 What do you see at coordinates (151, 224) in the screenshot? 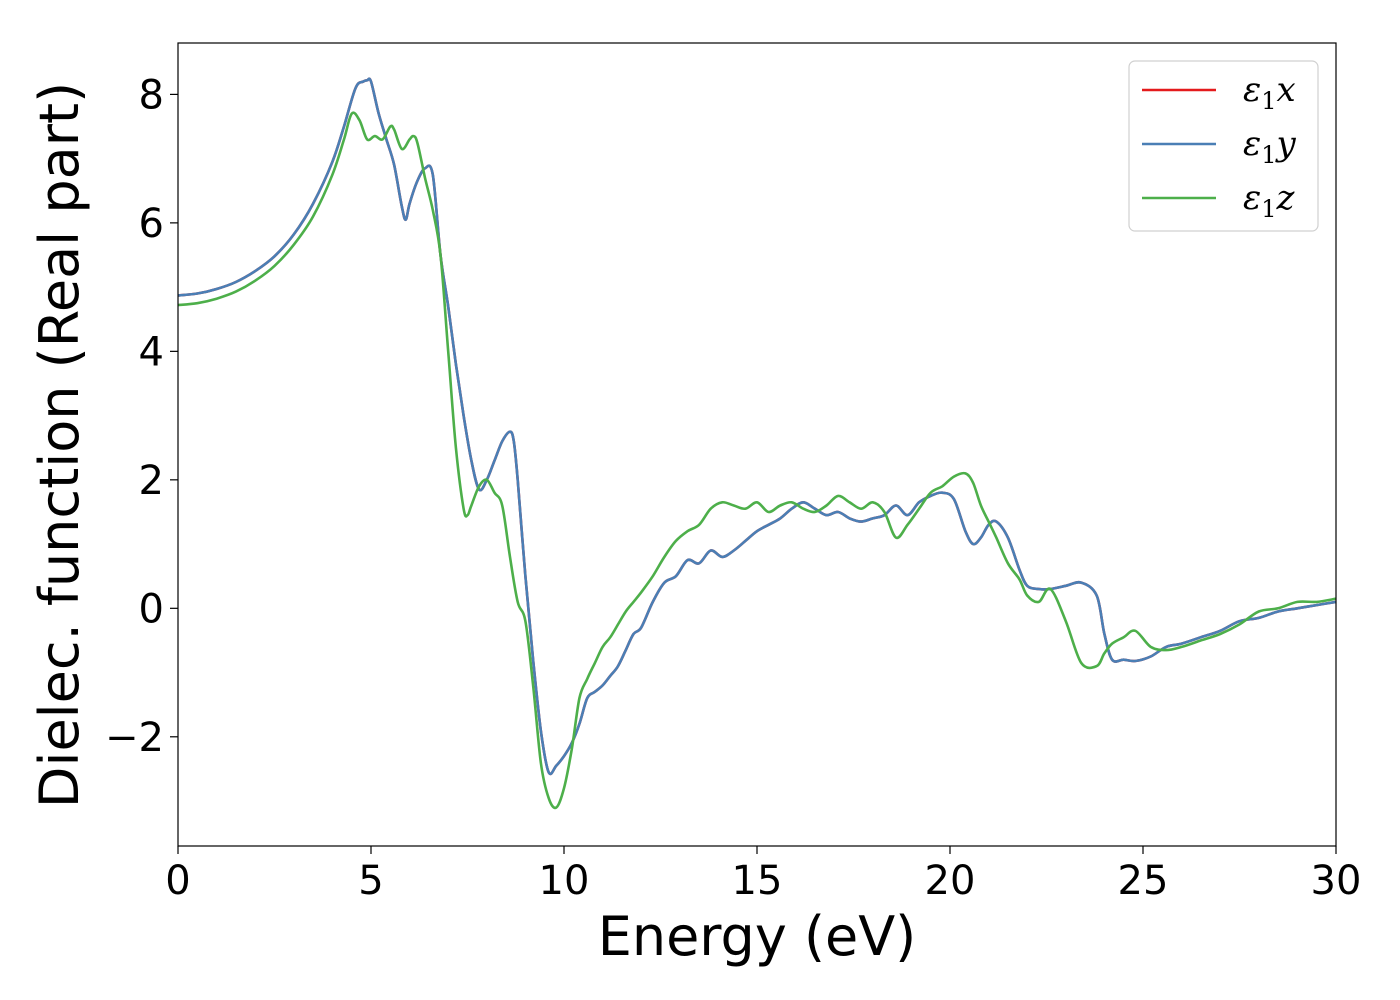
I see `y-tick-label: 6` at bounding box center [151, 224].